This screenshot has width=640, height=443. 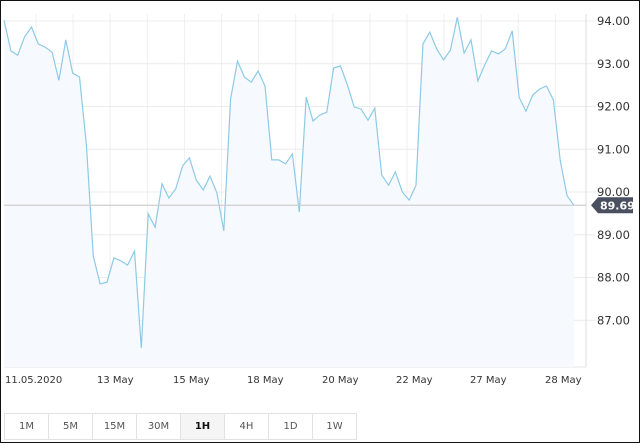 What do you see at coordinates (617, 205) in the screenshot?
I see `current-price-label: 89.69` at bounding box center [617, 205].